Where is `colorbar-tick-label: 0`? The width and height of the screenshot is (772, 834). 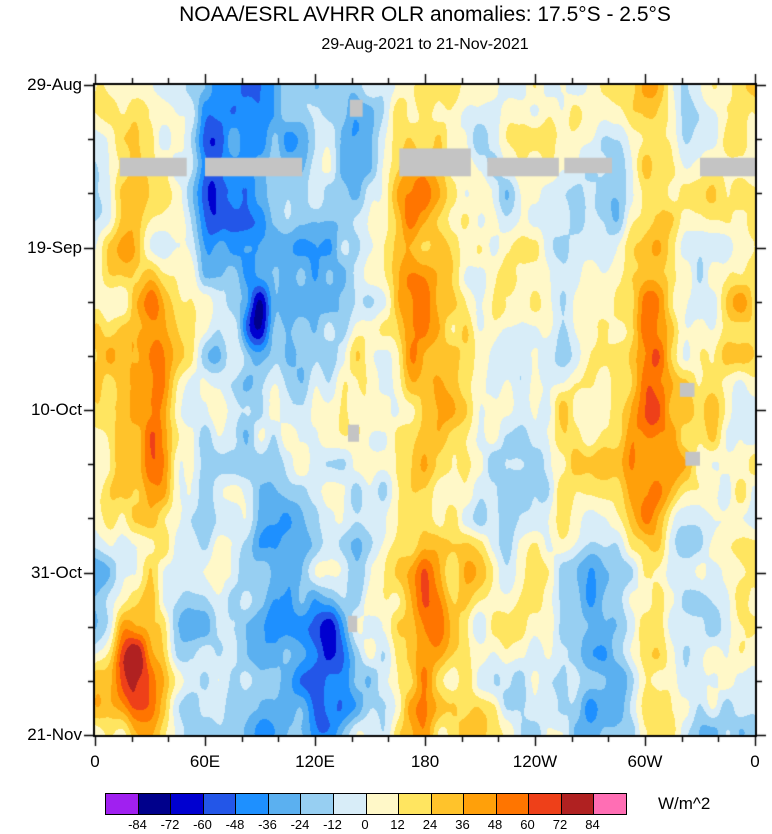 colorbar-tick-label: 0 is located at coordinates (365, 824).